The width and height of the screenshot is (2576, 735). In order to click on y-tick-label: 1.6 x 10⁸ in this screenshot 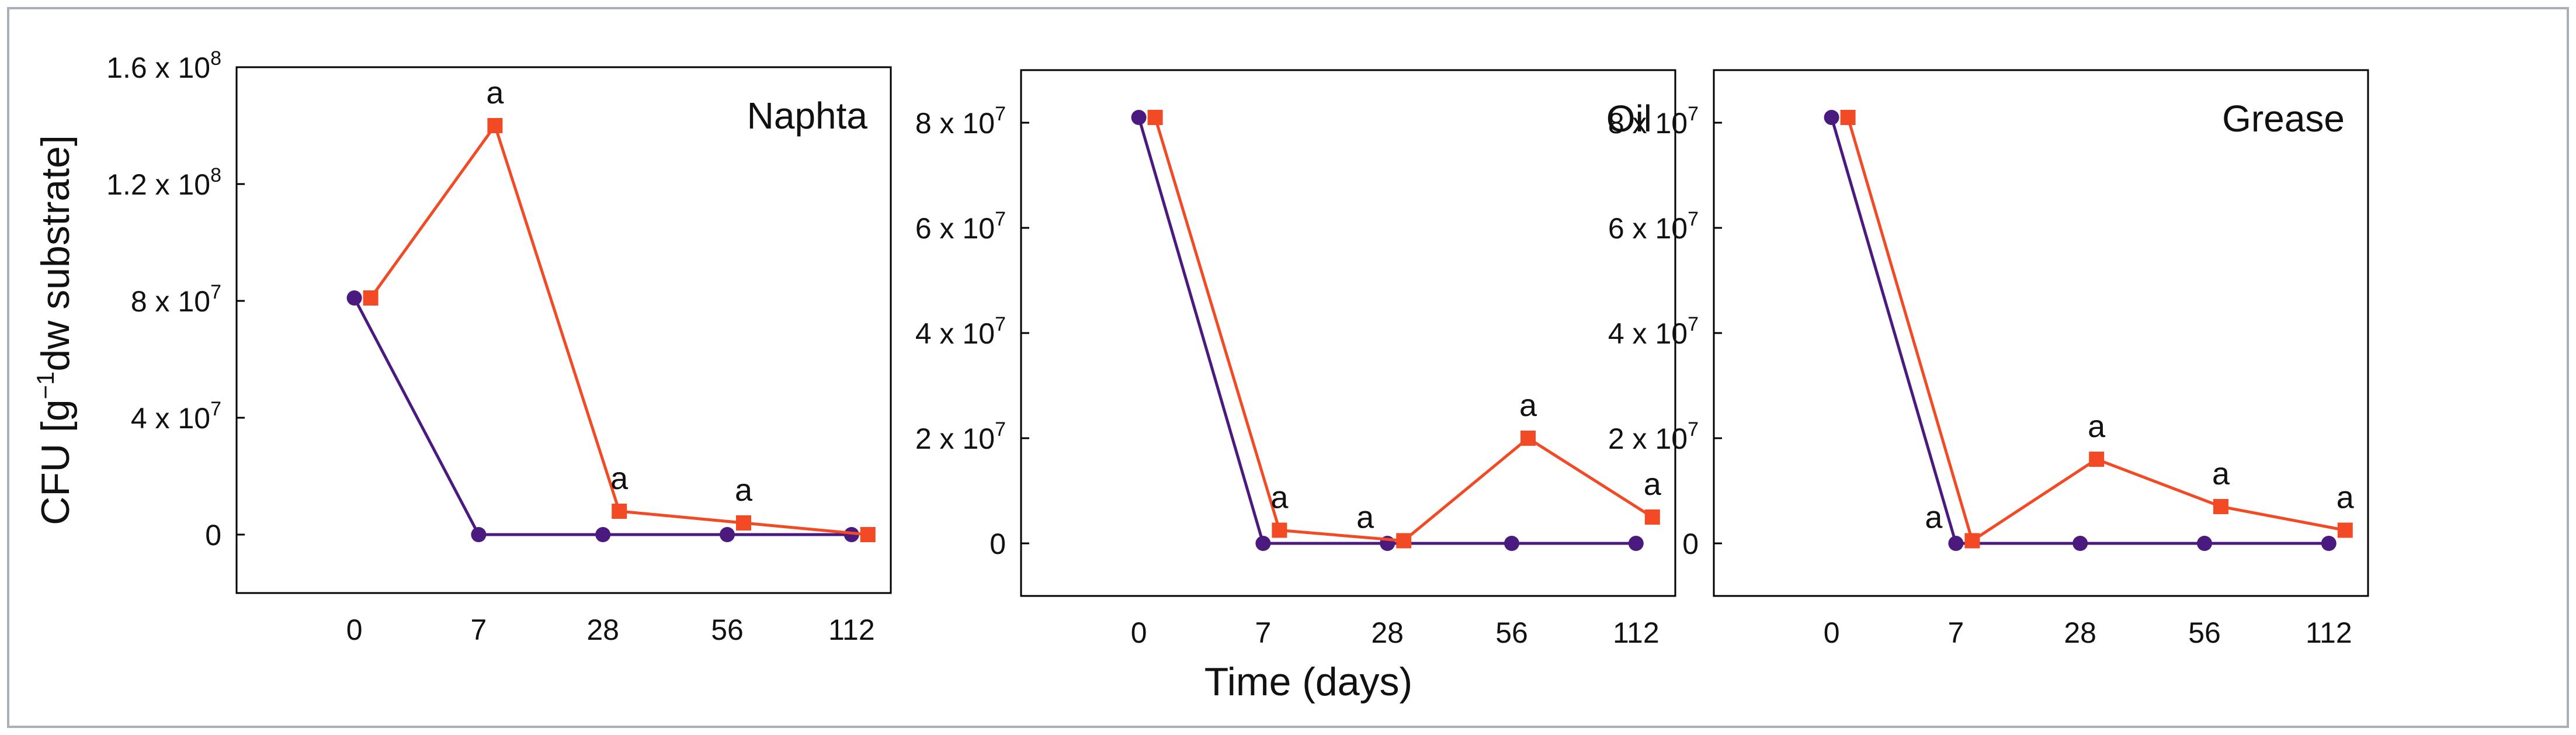, I will do `click(163, 65)`.